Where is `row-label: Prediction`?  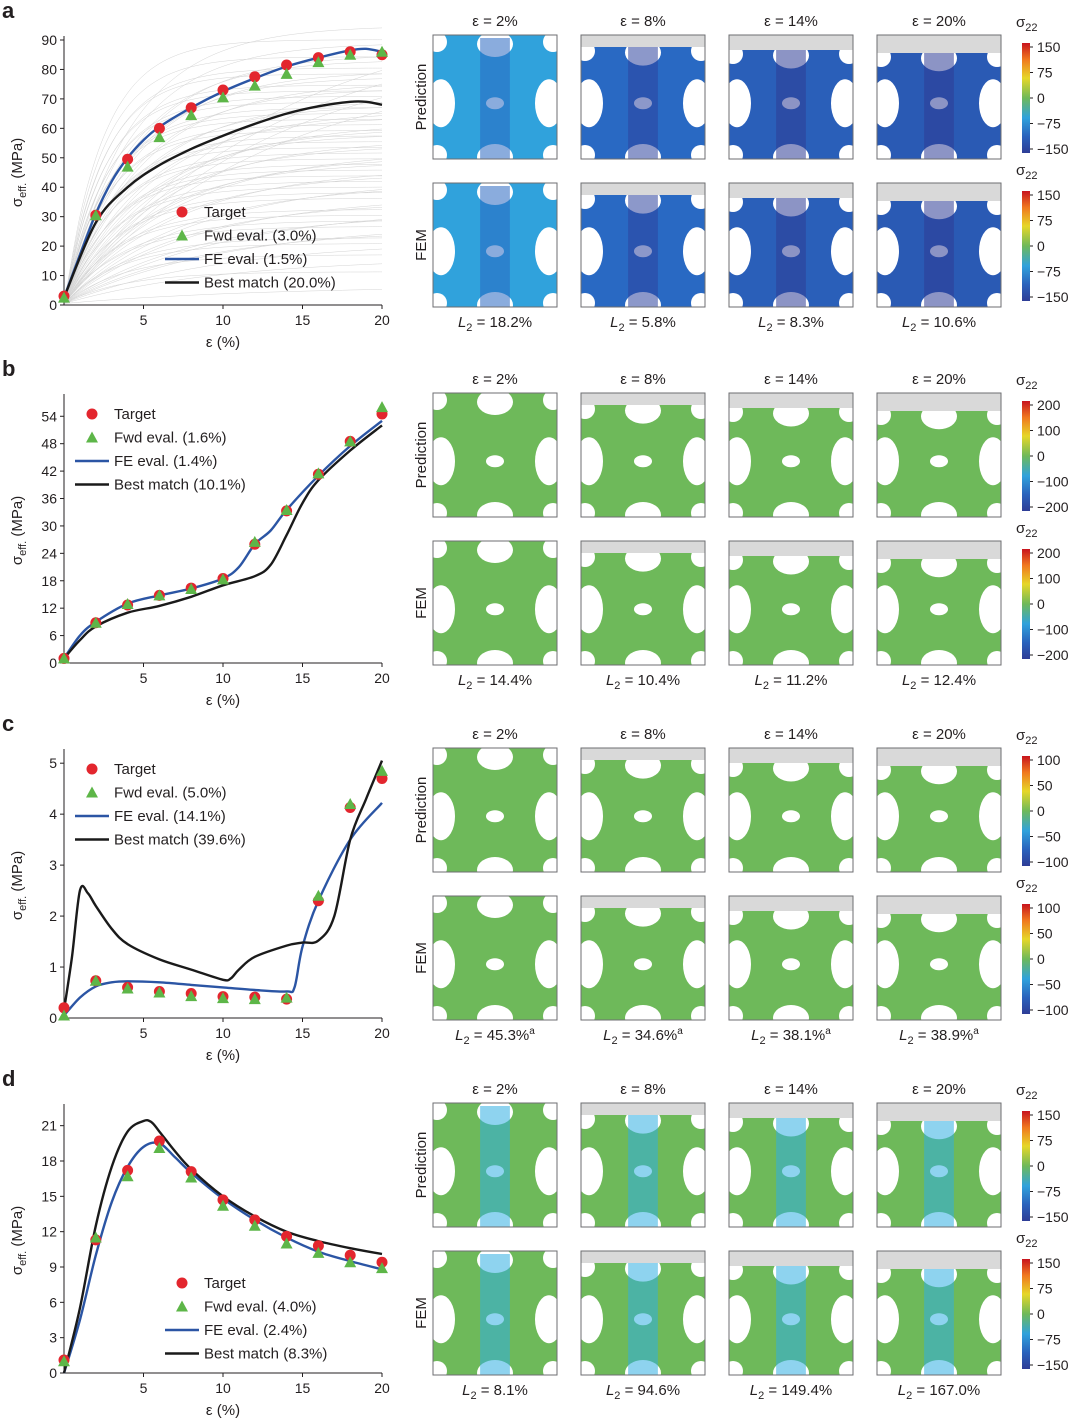
row-label: Prediction is located at coordinates (421, 1165).